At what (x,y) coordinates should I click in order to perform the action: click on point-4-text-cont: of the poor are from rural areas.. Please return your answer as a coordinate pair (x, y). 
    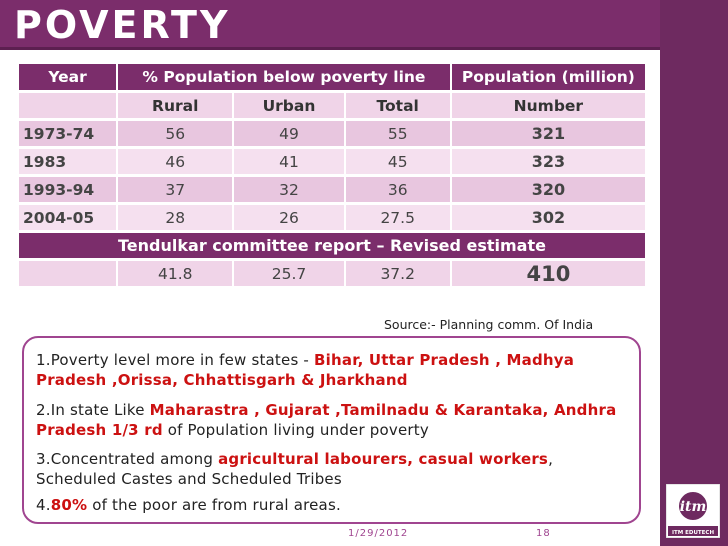
    Looking at the image, I should click on (214, 505).